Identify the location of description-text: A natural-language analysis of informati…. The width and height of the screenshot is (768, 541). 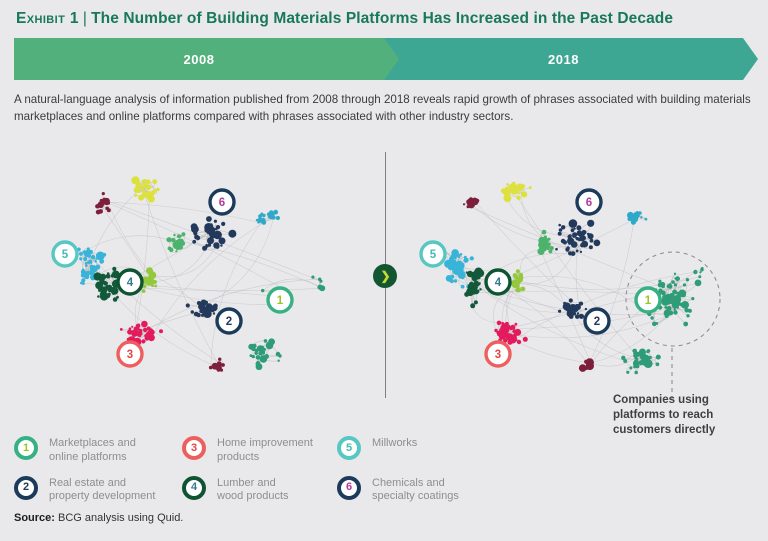
(382, 108).